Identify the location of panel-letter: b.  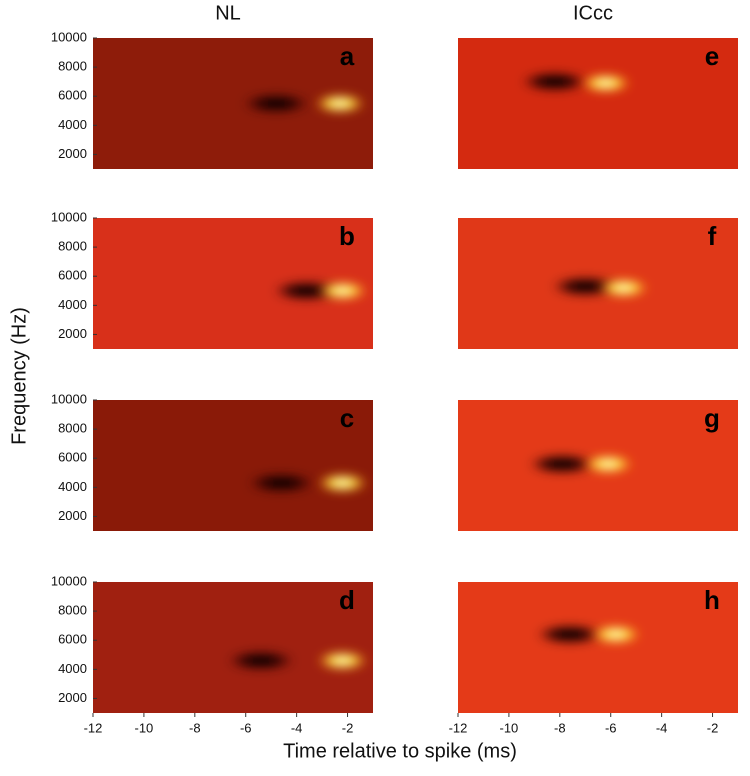
(347, 236).